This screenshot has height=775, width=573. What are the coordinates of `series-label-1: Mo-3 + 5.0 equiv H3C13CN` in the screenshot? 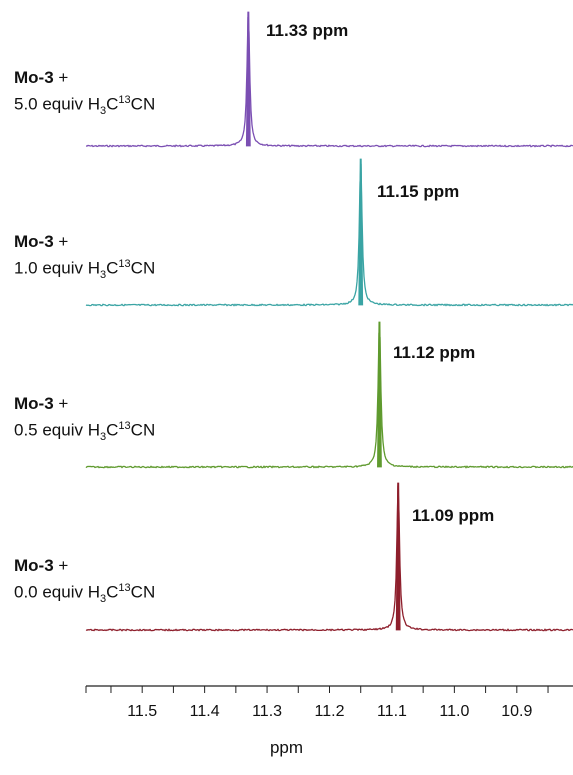 It's located at (85, 93).